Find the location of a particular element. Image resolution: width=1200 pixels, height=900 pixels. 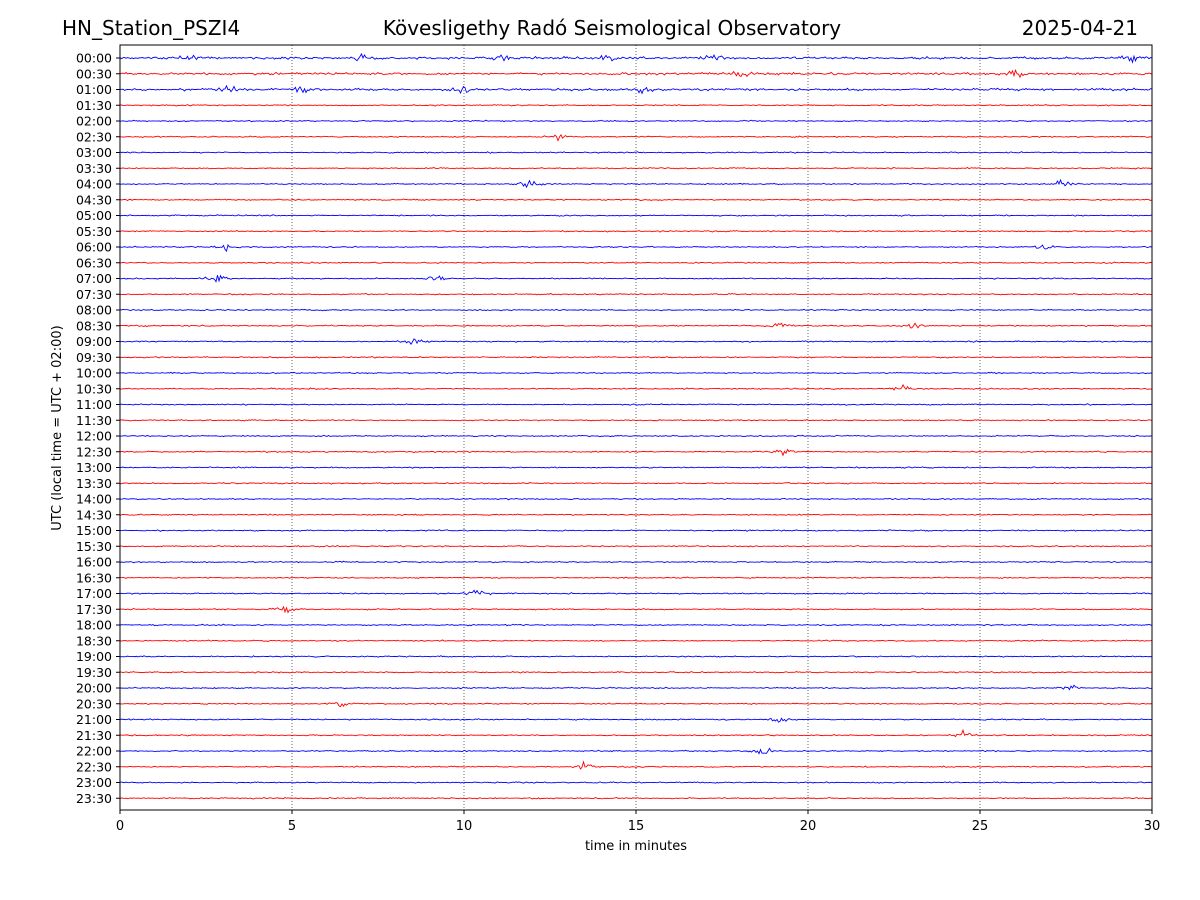

y-tick-label: 02:30 is located at coordinates (94, 136).